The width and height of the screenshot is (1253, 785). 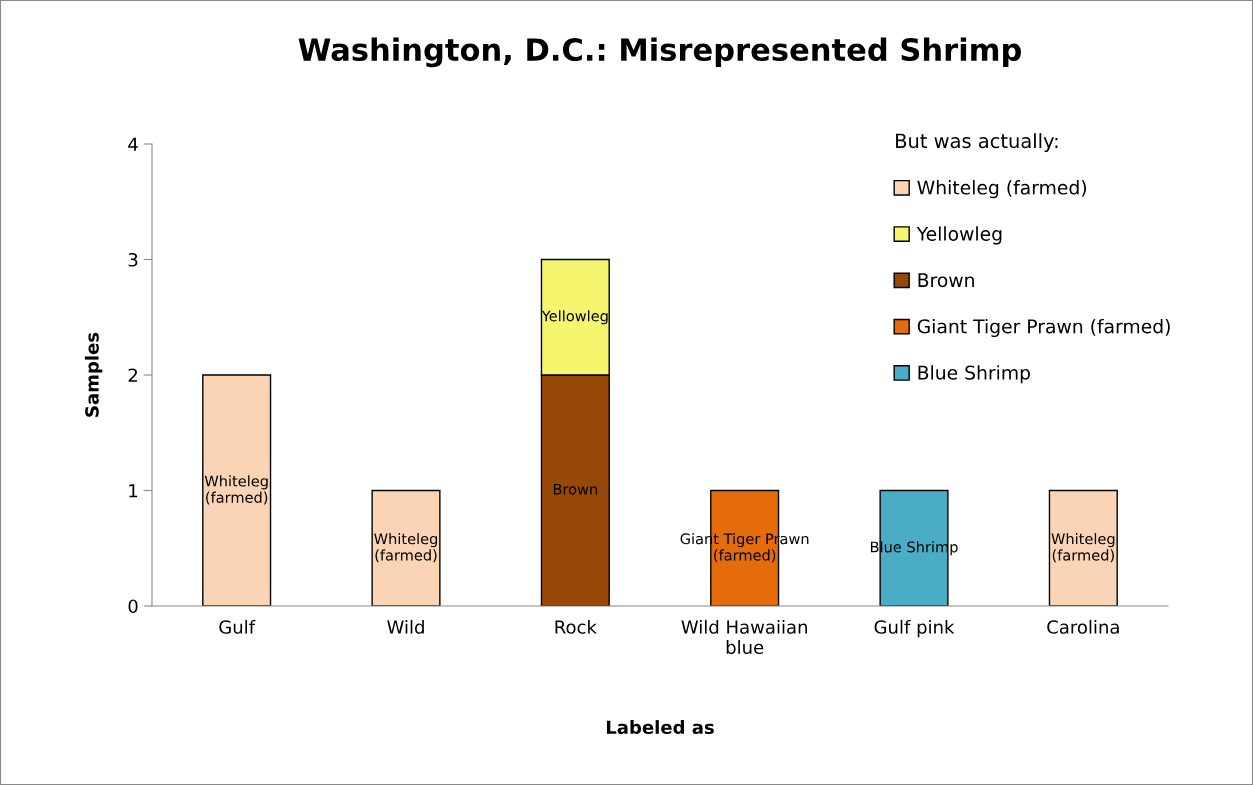 What do you see at coordinates (133, 144) in the screenshot?
I see `y-tick-label: 4` at bounding box center [133, 144].